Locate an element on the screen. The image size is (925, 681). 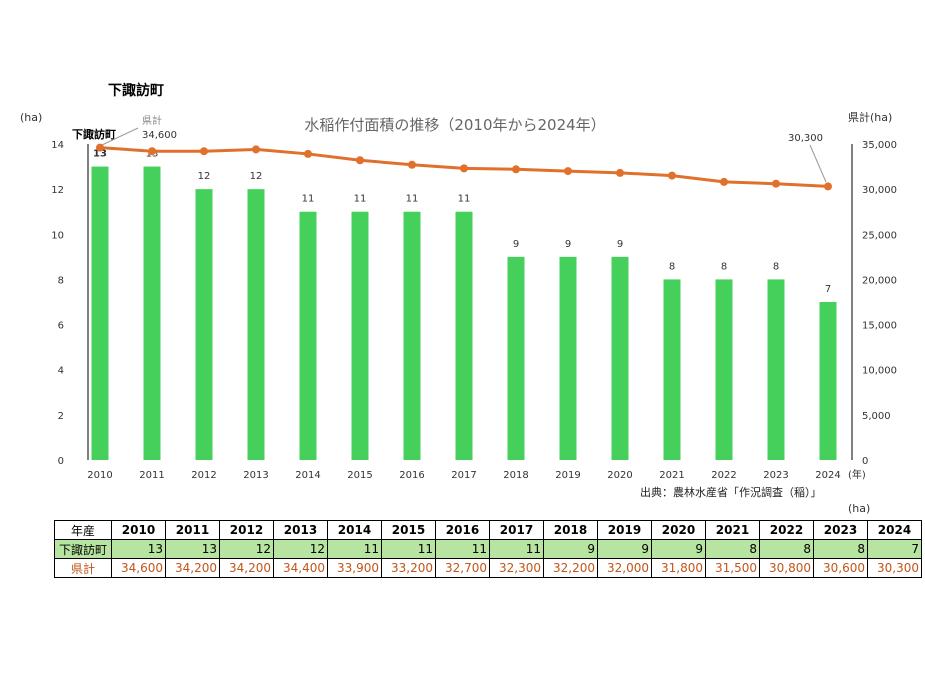
x-tick-label: 2022 is located at coordinates (723, 475).